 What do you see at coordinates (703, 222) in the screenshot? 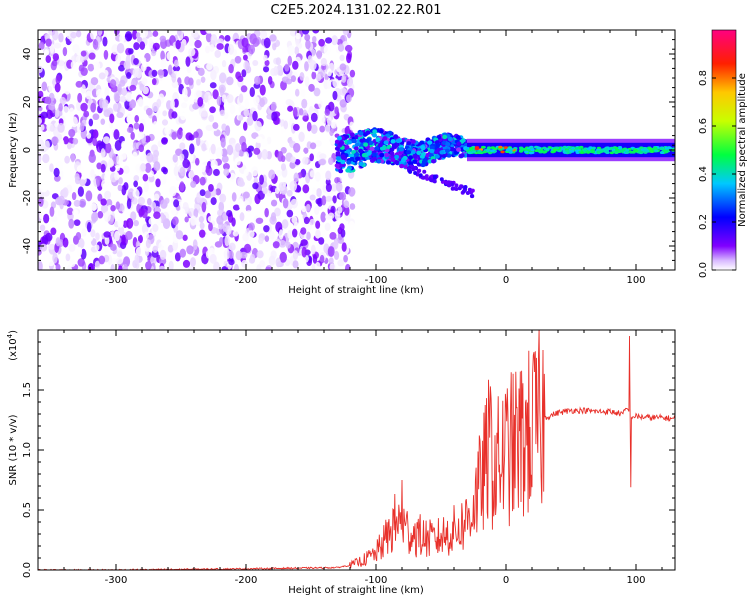
I see `colorbar-tick-label: 0.2` at bounding box center [703, 222].